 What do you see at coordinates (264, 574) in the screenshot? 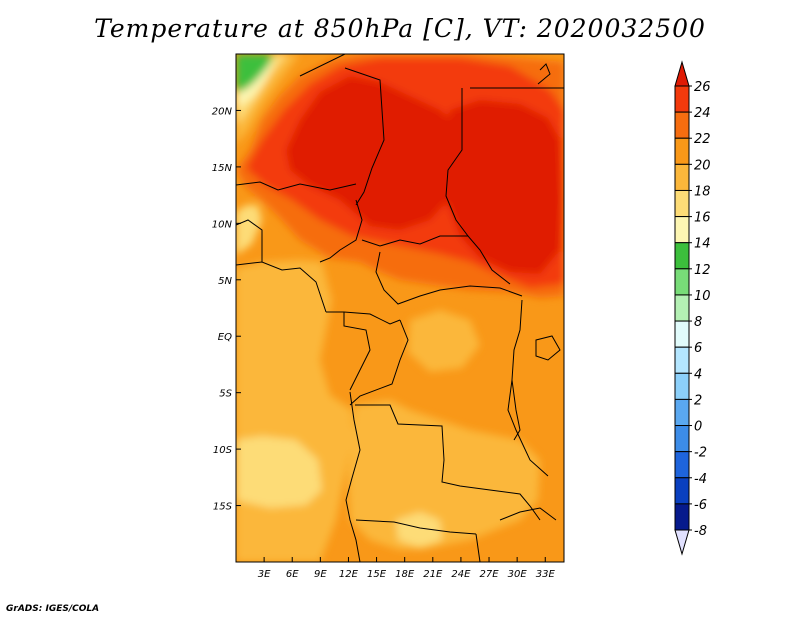
I see `x-tick-label: 3E` at bounding box center [264, 574].